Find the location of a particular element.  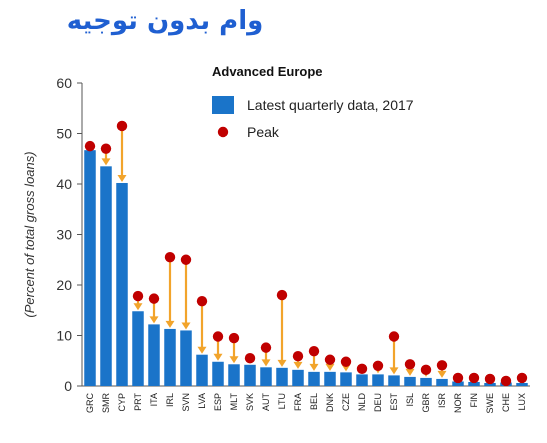

x-tick-label: ITA is located at coordinates (154, 399).